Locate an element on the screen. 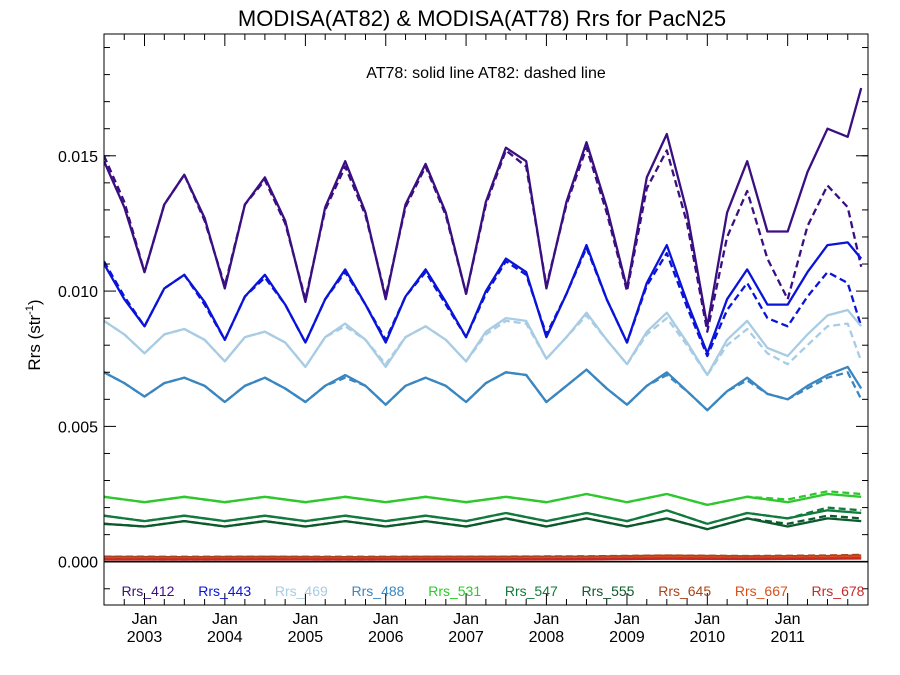 This screenshot has height=675, width=900. series-line-Rrs_488-at78 is located at coordinates (483, 388).